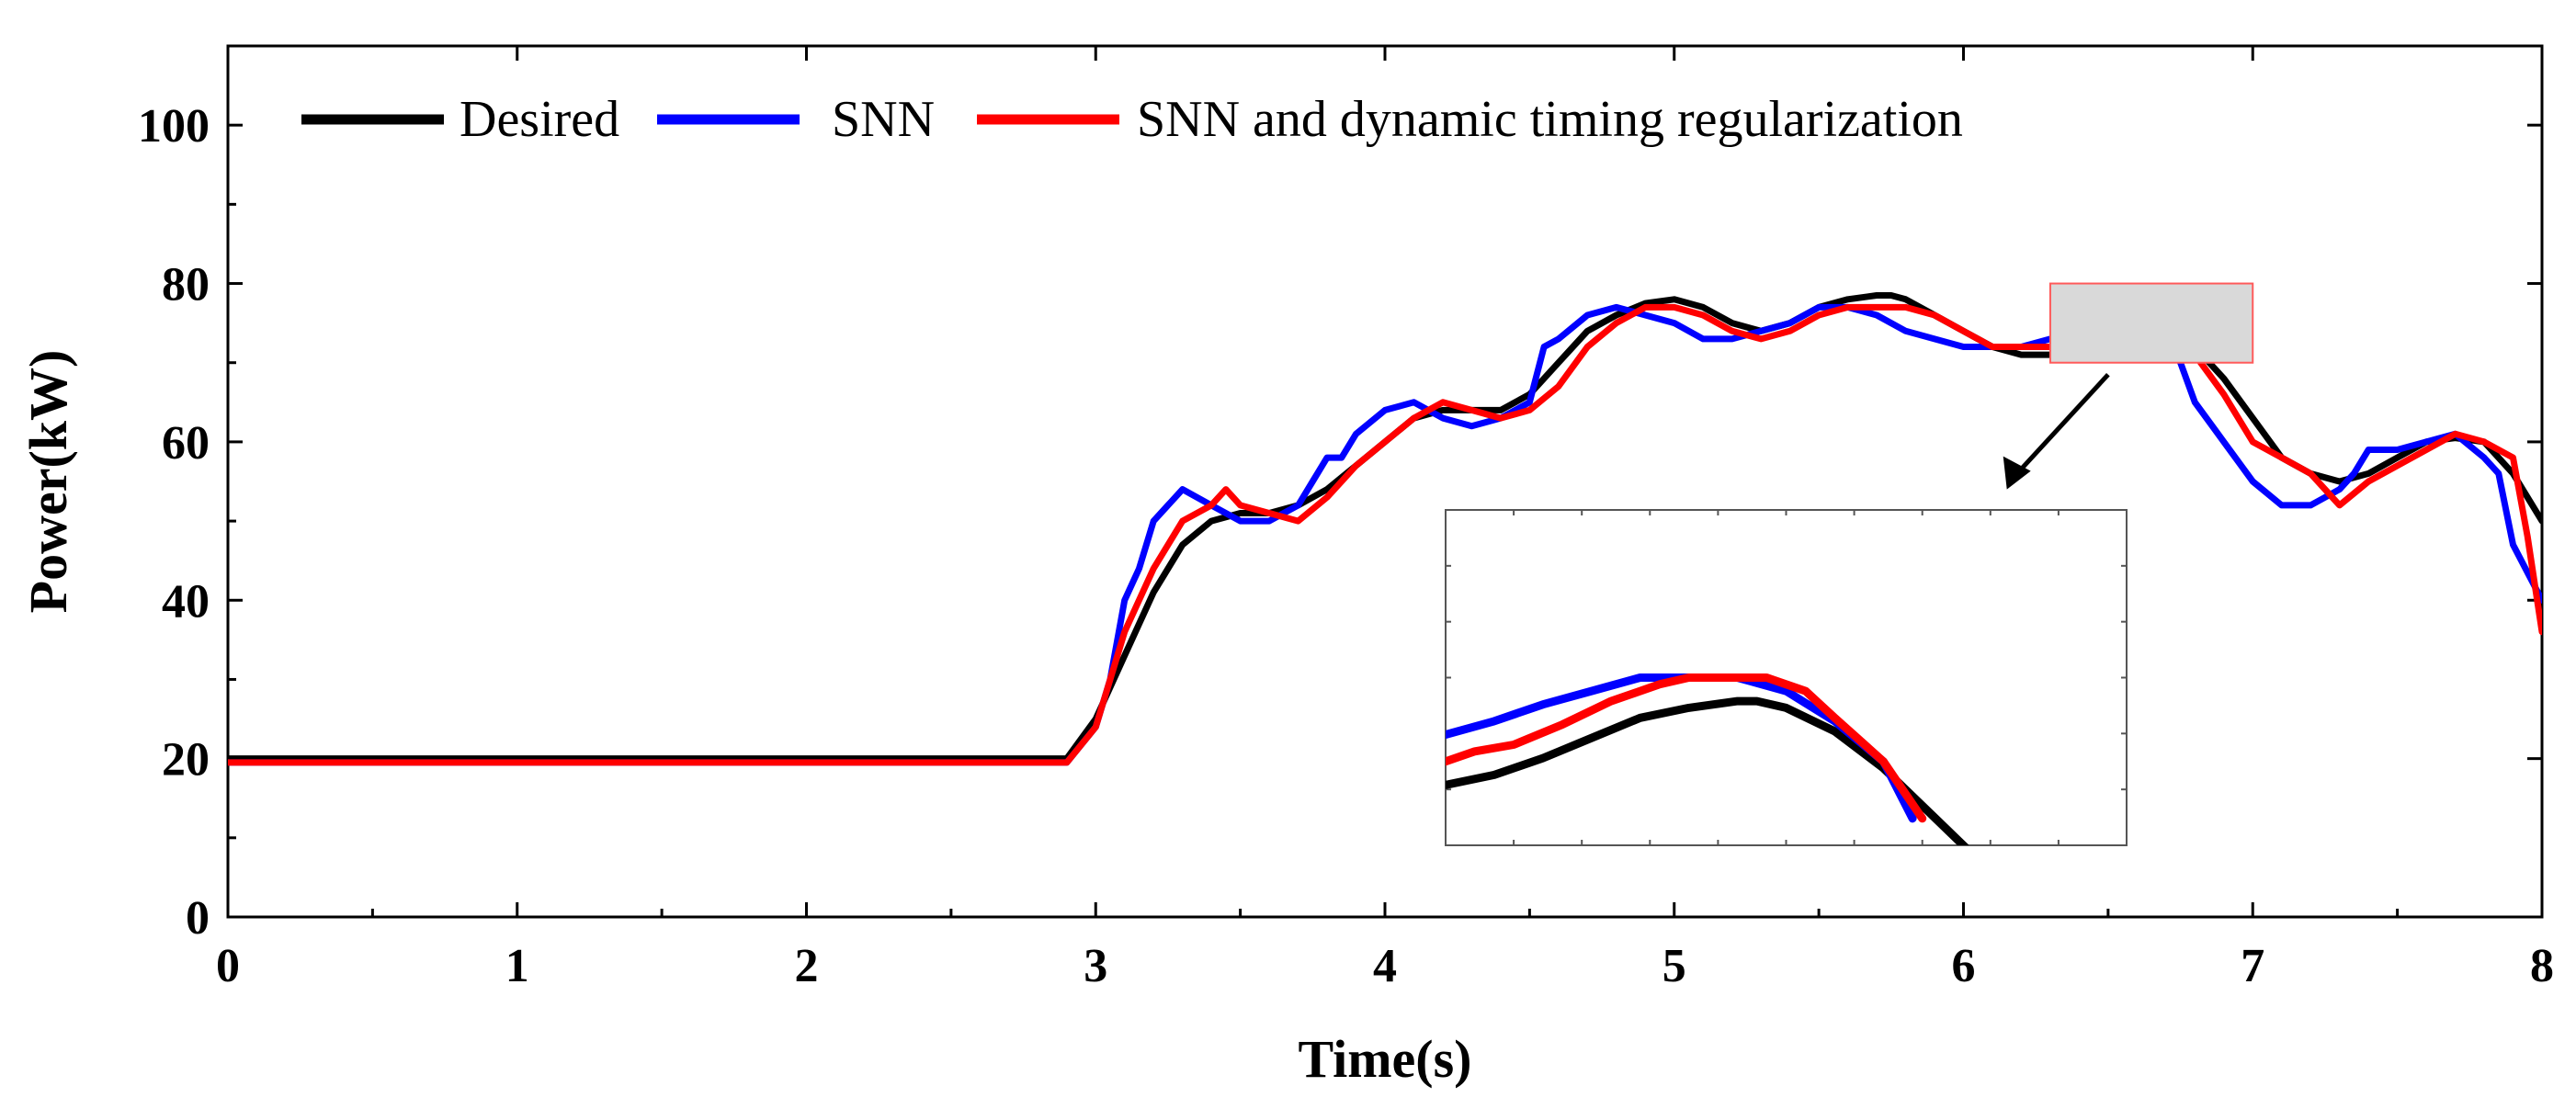 The image size is (2576, 1109). Describe the element at coordinates (2252, 966) in the screenshot. I see `x-tick-label: 7` at that location.